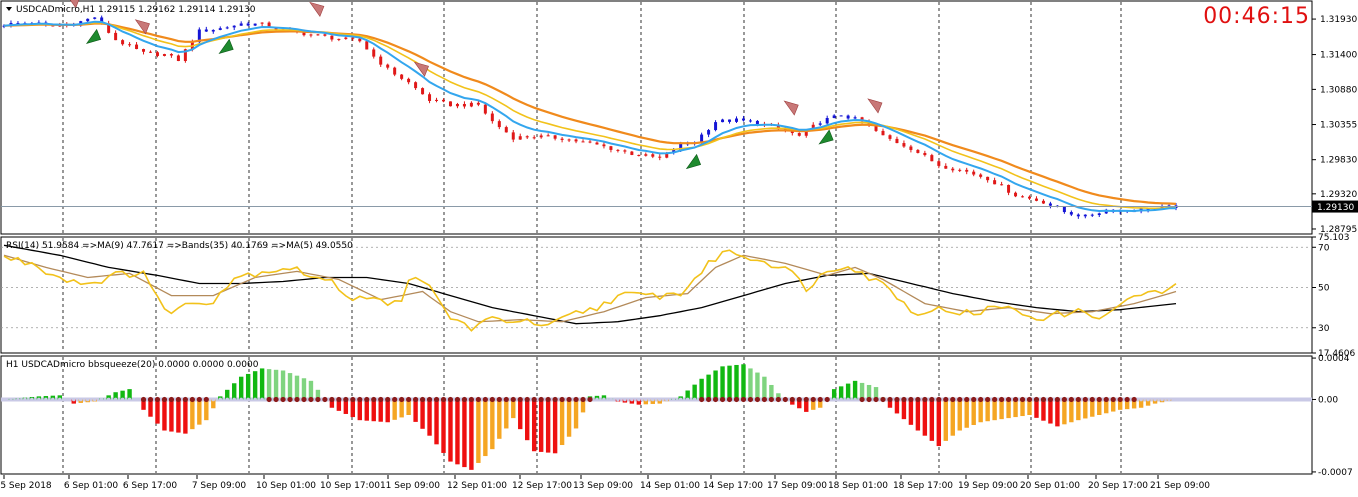 The width and height of the screenshot is (1358, 497). Describe the element at coordinates (1334, 359) in the screenshot. I see `bbs-tick-label: 0.0004` at that location.